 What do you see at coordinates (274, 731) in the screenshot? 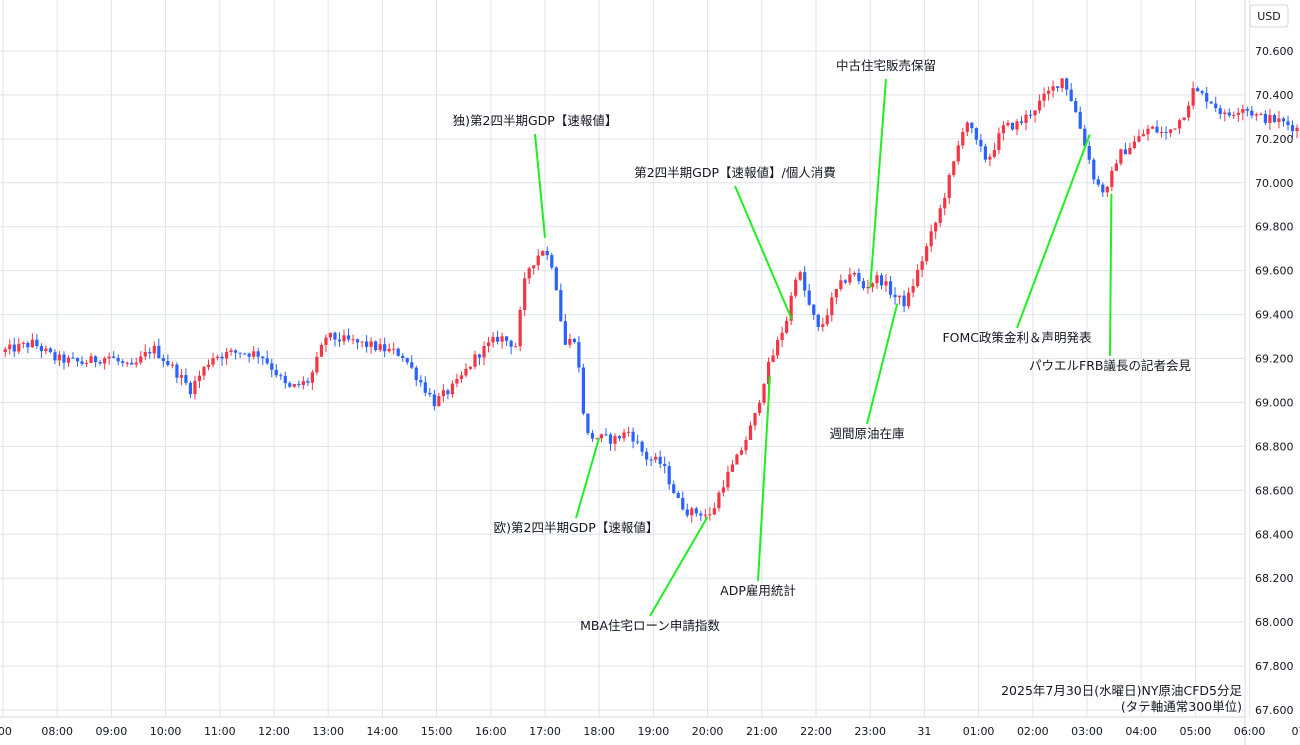
I see `time-tick-label: 12:00` at bounding box center [274, 731].